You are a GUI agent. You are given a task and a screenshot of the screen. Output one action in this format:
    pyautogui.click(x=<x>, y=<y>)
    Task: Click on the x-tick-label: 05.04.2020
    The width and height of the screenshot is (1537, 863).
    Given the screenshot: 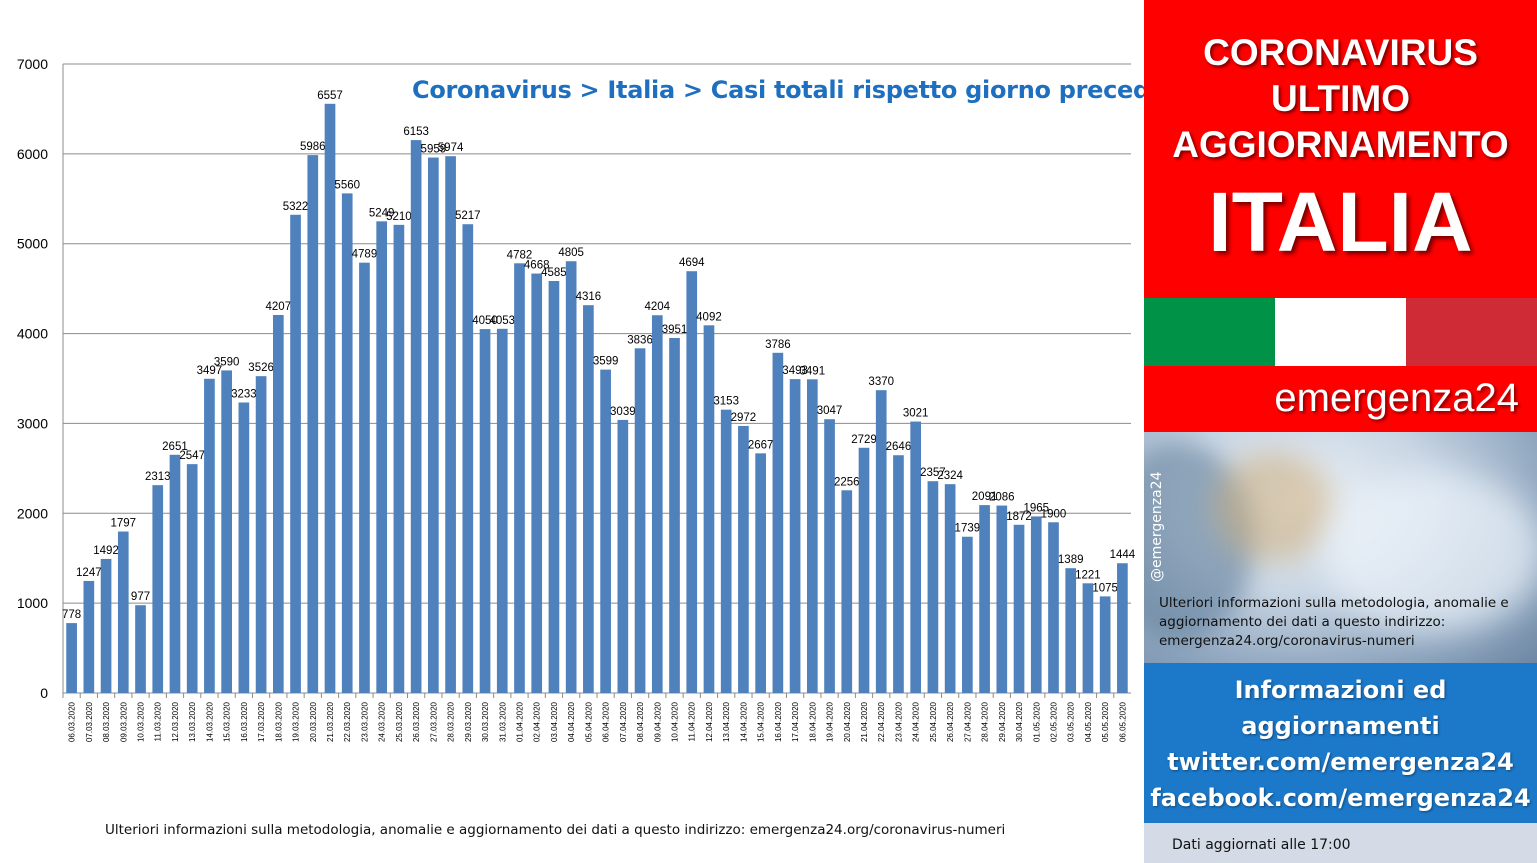 What is the action you would take?
    pyautogui.click(x=588, y=721)
    